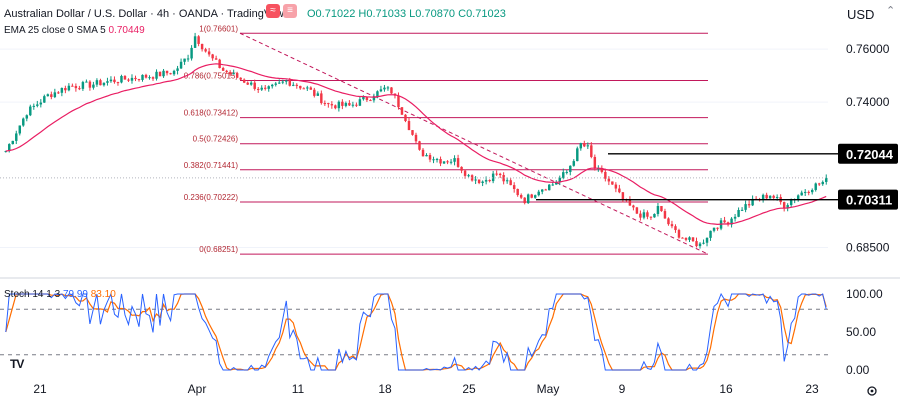  I want to click on gear-icon, so click(872, 391).